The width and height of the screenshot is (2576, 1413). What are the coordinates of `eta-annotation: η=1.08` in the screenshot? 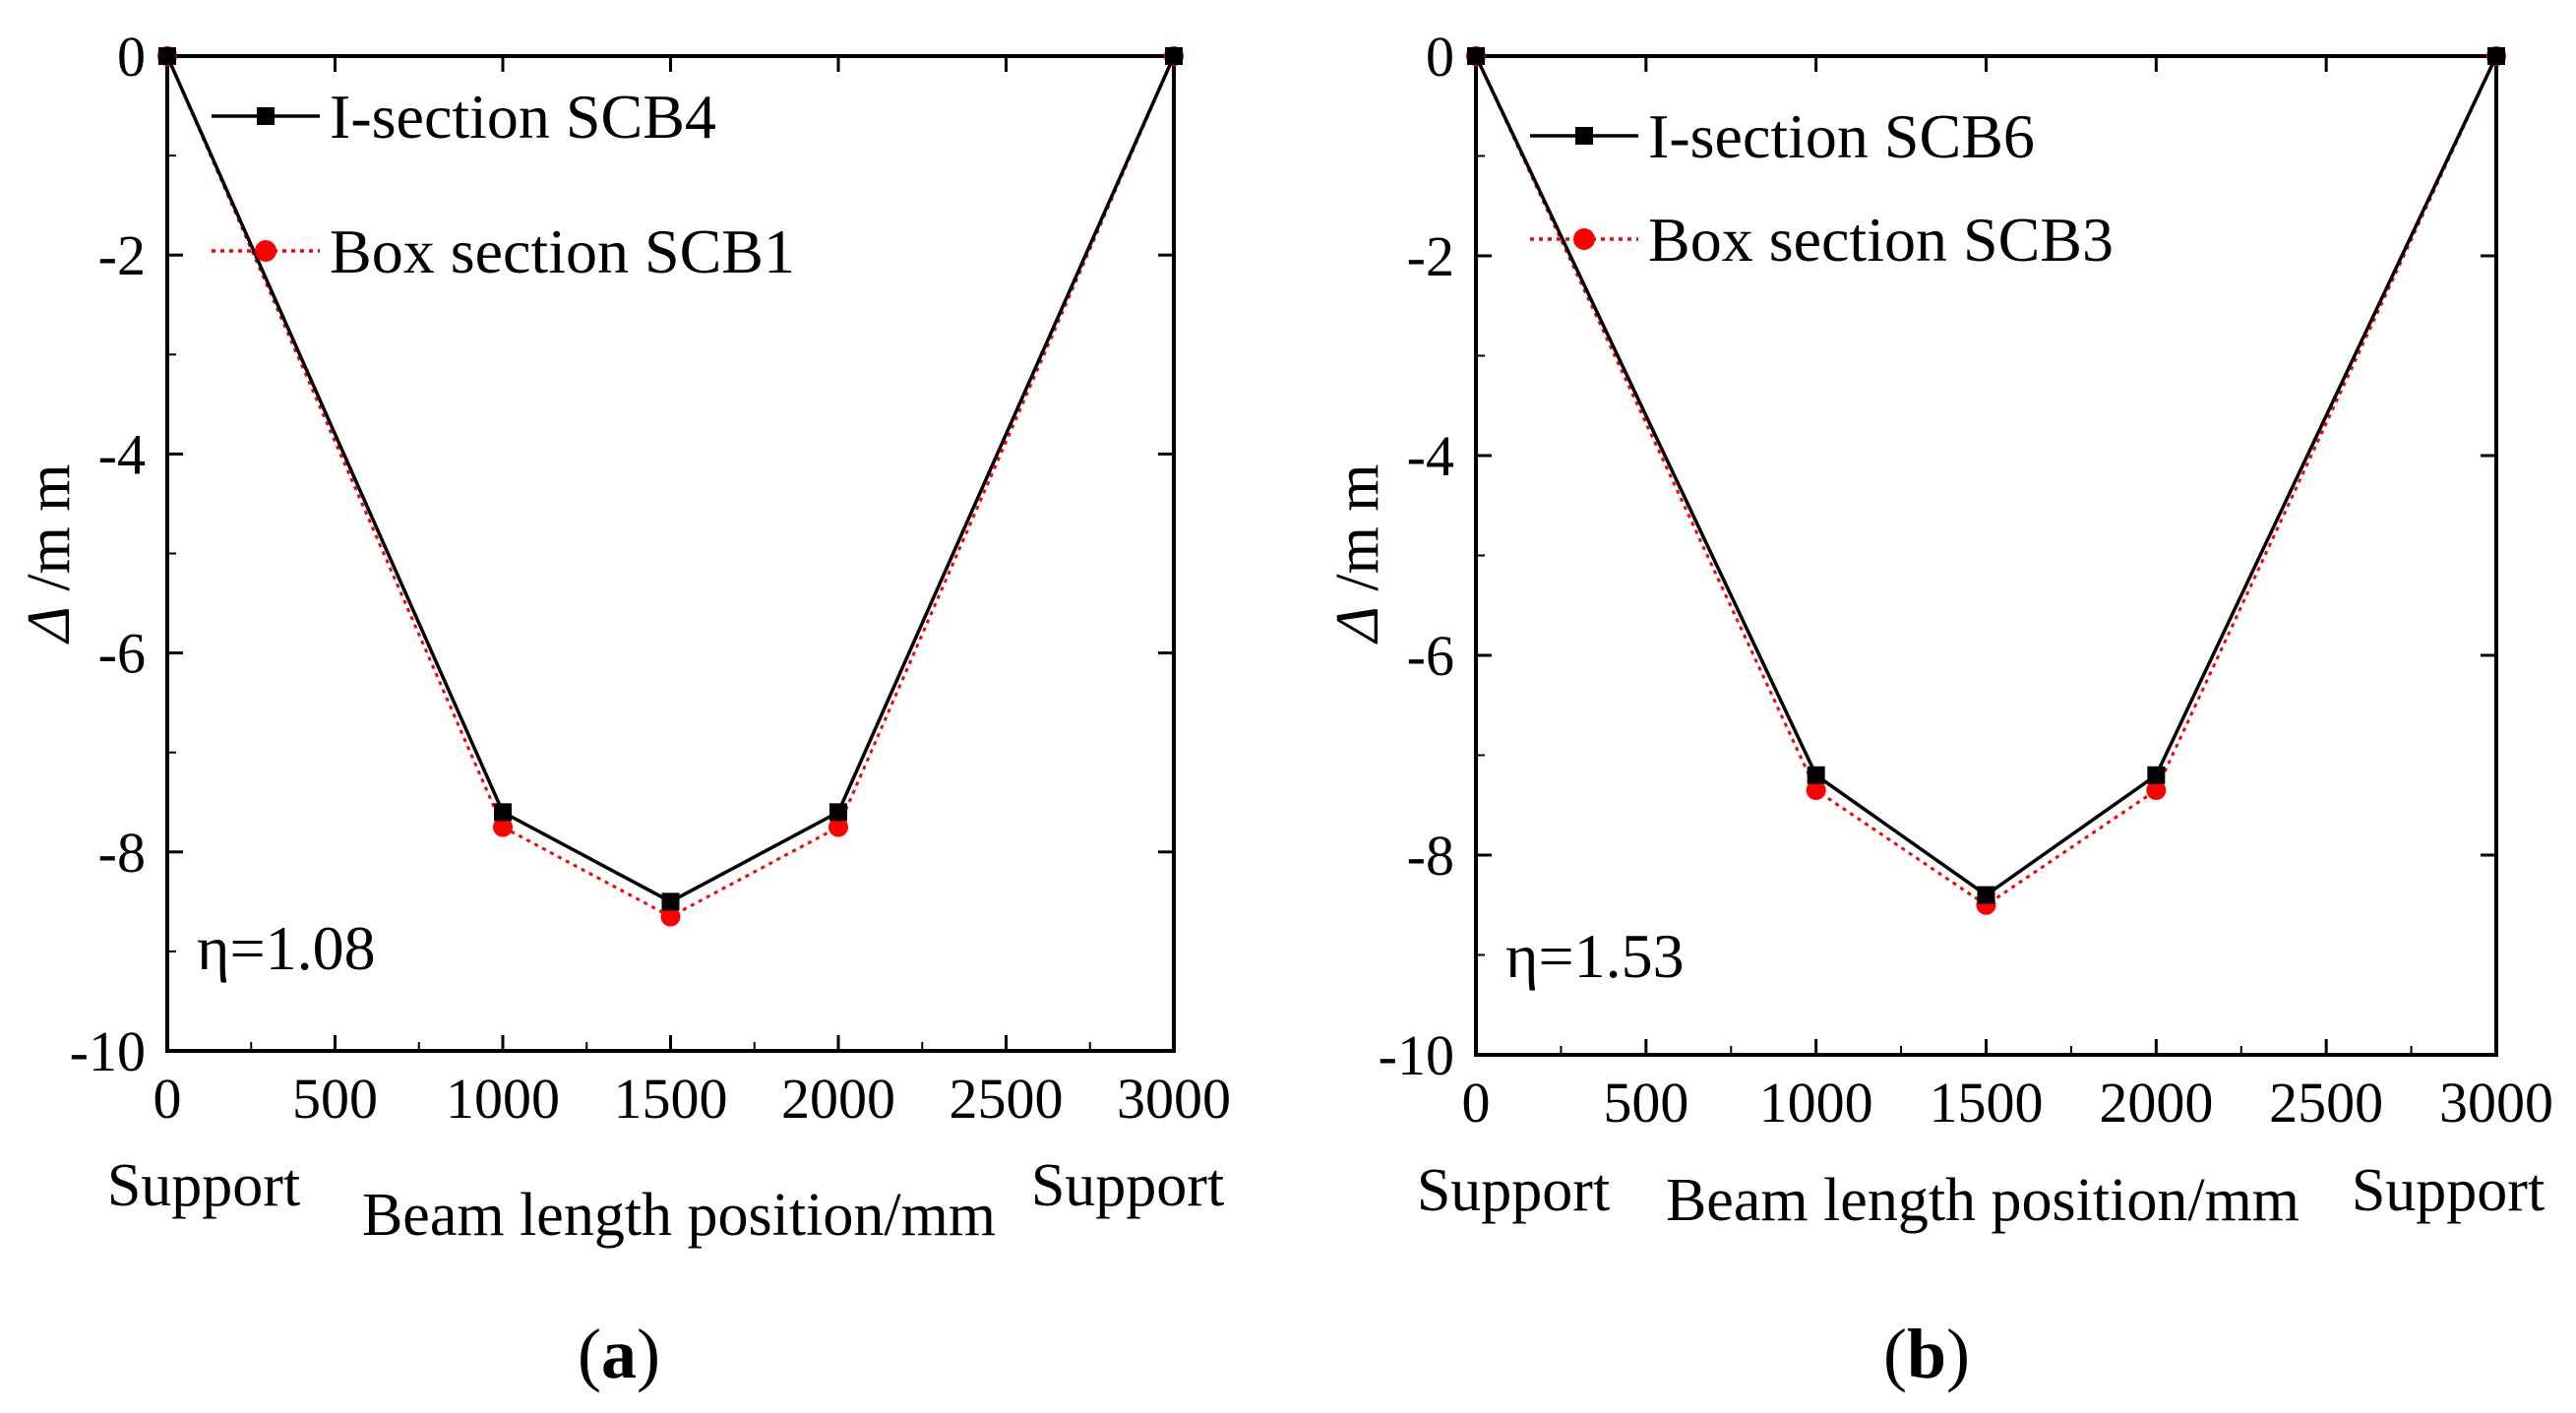 It's located at (286, 948).